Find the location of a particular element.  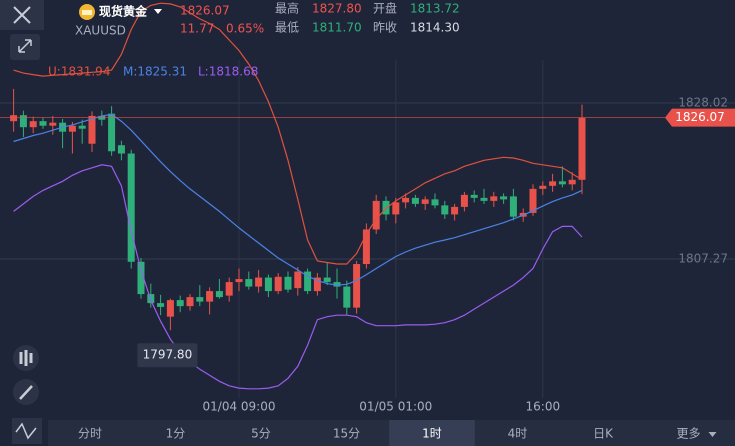

stat-label: 昨收 is located at coordinates (385, 28).